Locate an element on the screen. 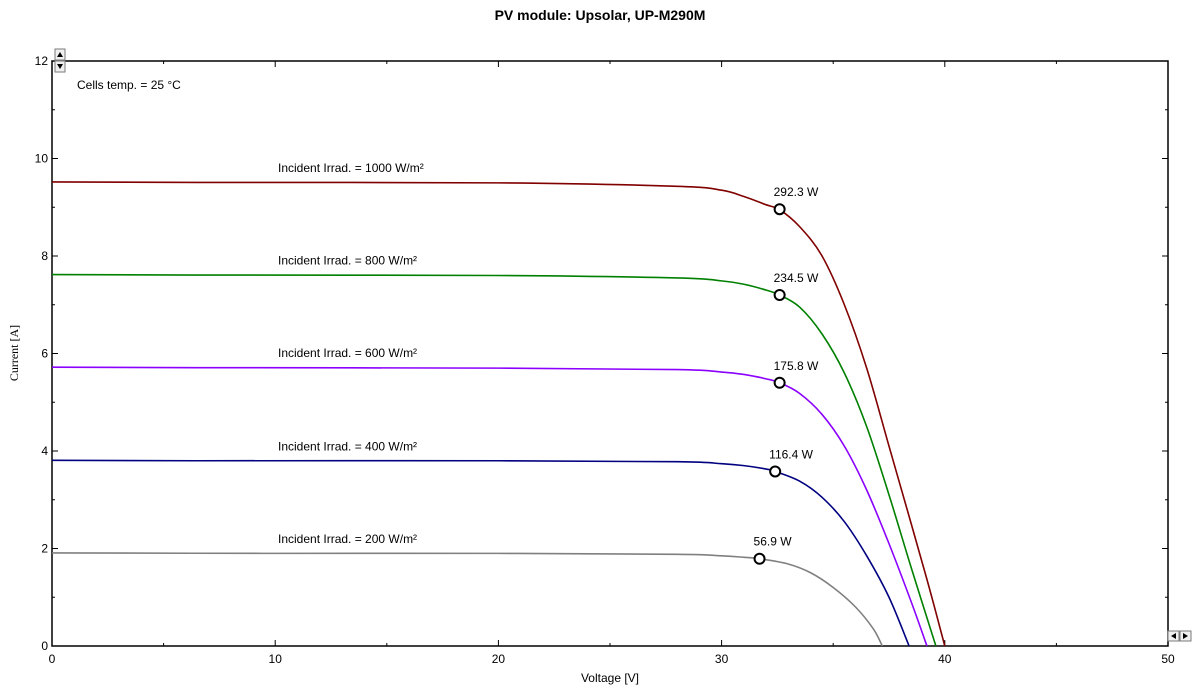 This screenshot has height=690, width=1200. mpp-power-label: 292.3 W is located at coordinates (796, 192).